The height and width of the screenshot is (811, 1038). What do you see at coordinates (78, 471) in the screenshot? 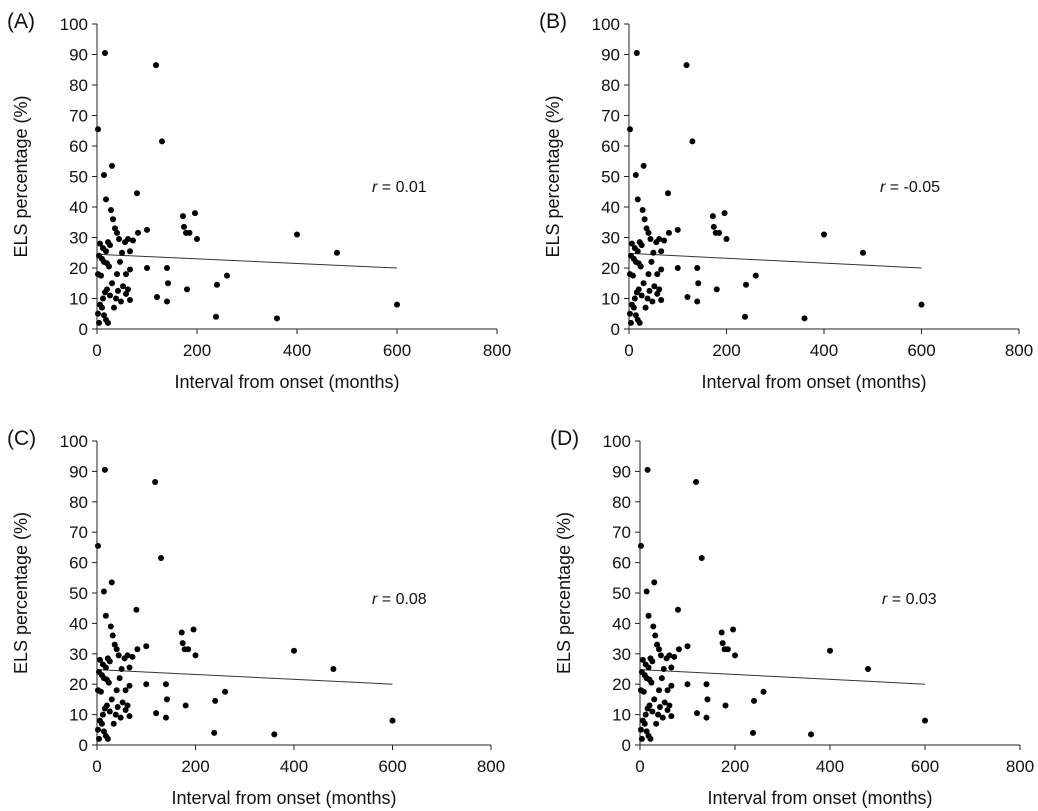
I see `y-tick-label: 90` at bounding box center [78, 471].